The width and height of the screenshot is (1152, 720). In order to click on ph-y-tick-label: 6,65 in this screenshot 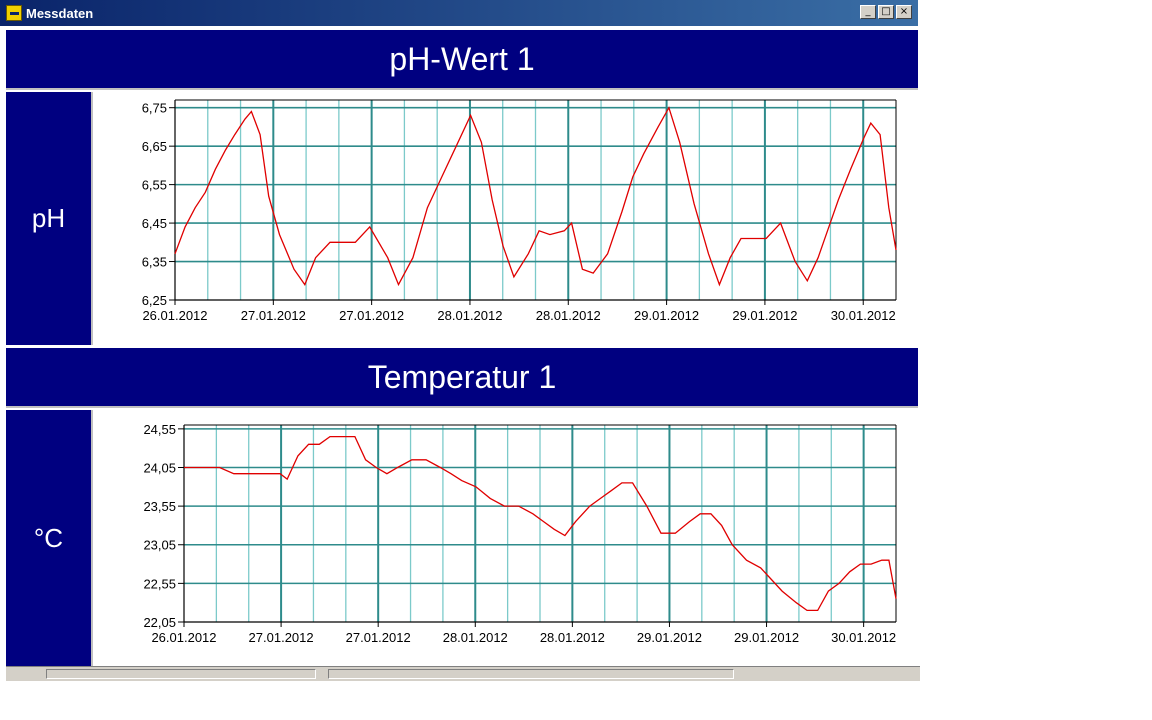, I will do `click(154, 146)`.